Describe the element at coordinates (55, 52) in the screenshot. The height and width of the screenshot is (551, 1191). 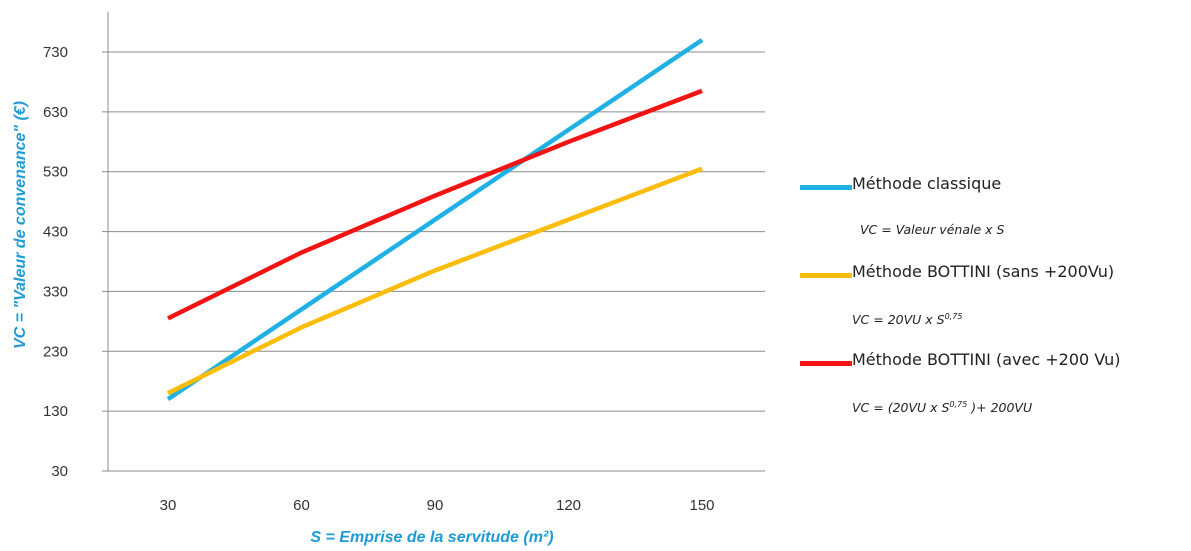
I see `y-tick-label-730: 730` at that location.